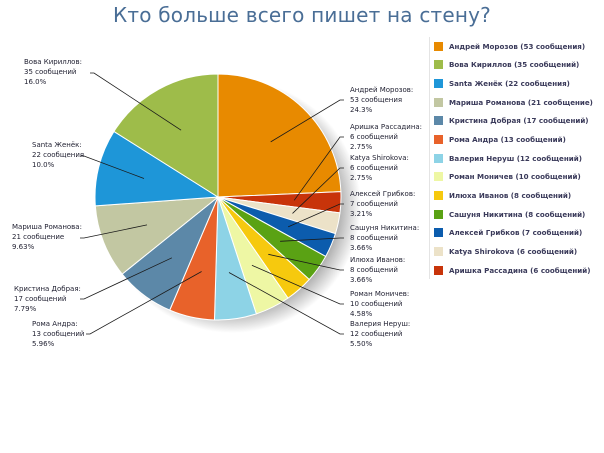 The image size is (604, 453). I want to click on slice-label-count: 21 сообщение, so click(38, 237).